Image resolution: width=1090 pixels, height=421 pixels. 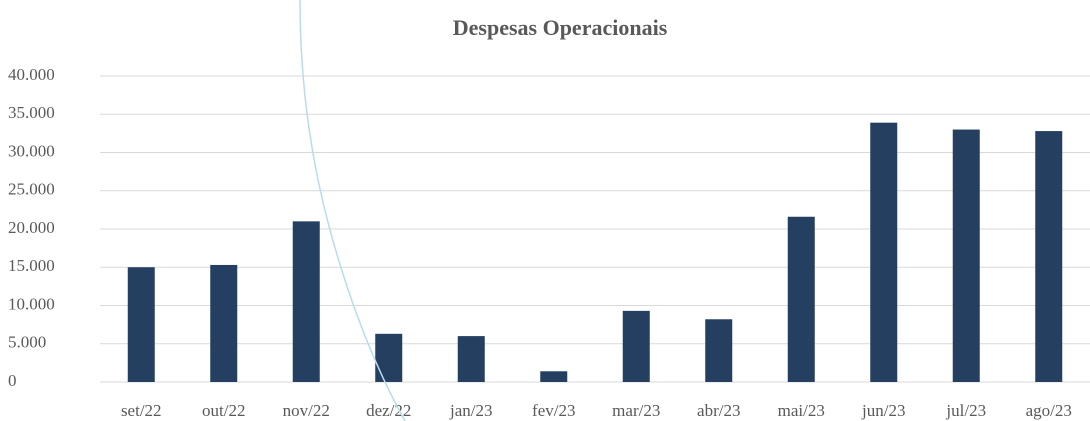 What do you see at coordinates (27, 342) in the screenshot?
I see `y-tick-label: 5.000` at bounding box center [27, 342].